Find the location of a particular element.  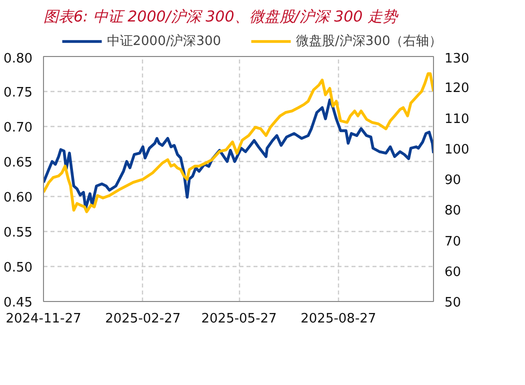

y2-tick-label: 110 is located at coordinates (457, 119).